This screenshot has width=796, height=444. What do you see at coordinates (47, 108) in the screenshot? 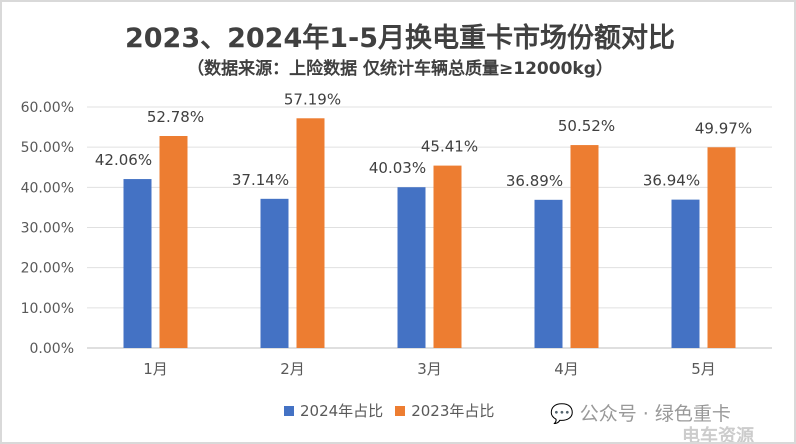
I see `y-tick-label: 60.00%` at bounding box center [47, 108].